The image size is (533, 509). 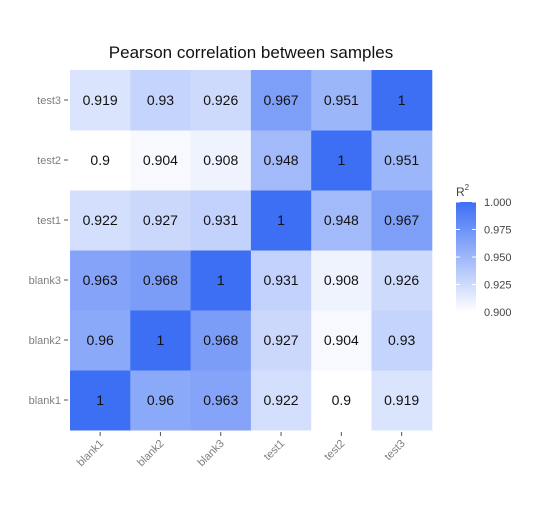 I want to click on y-tick-label-test1: test1, so click(x=49, y=221).